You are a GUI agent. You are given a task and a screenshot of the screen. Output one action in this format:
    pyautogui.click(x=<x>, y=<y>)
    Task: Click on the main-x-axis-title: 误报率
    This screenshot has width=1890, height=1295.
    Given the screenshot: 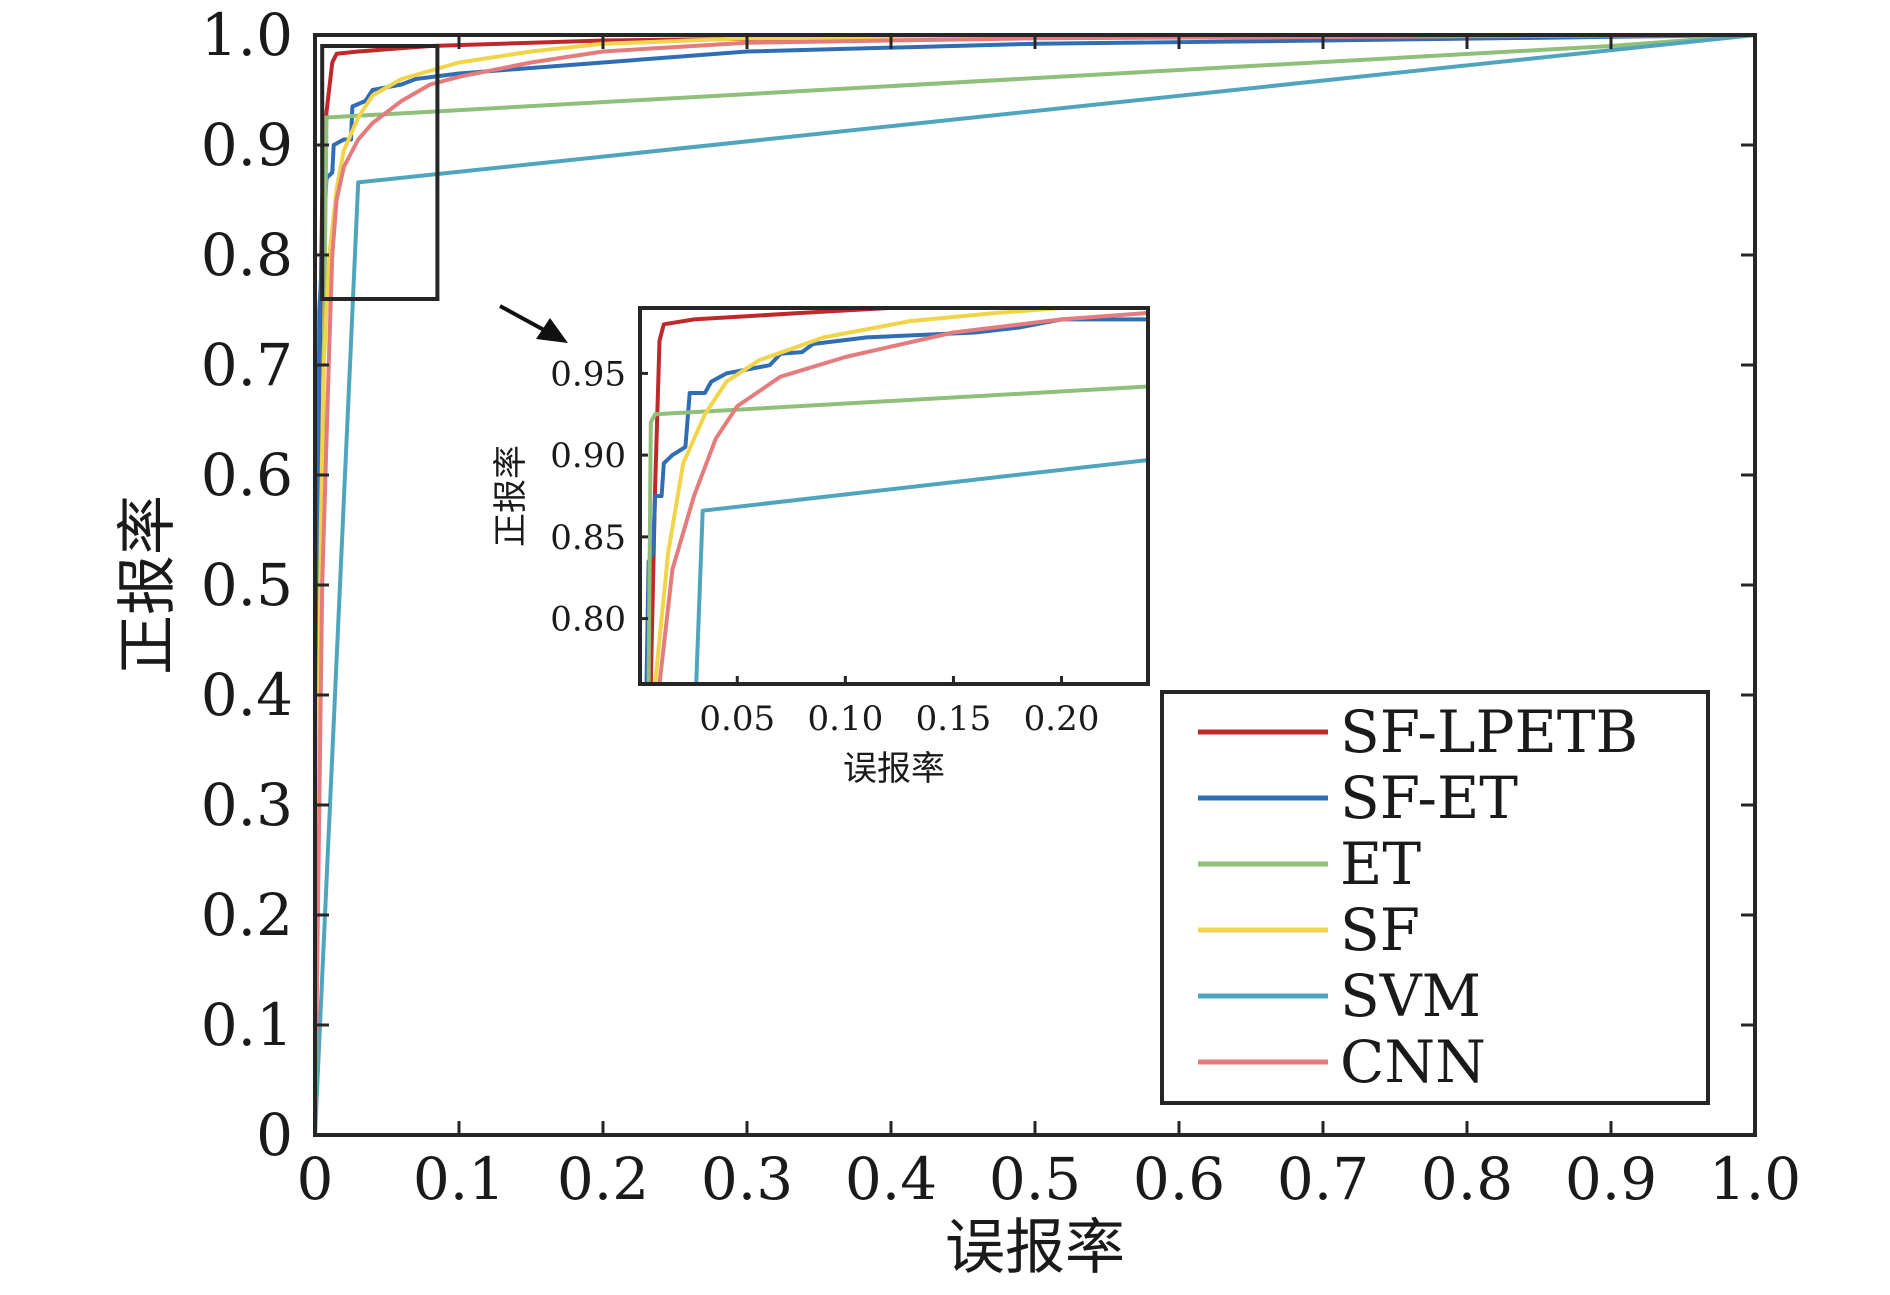 What is the action you would take?
    pyautogui.click(x=1035, y=1248)
    